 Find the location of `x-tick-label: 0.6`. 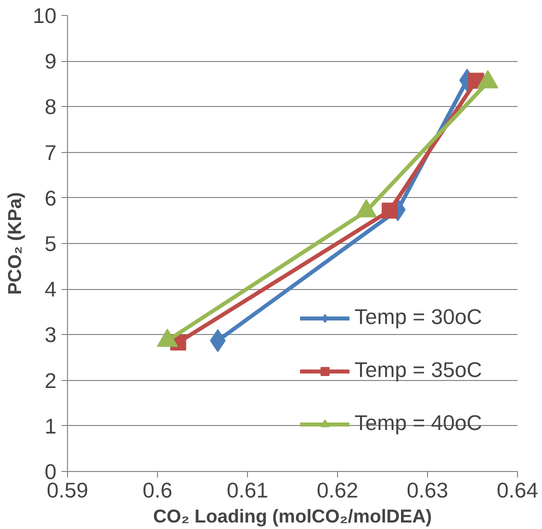

x-tick-label: 0.6 is located at coordinates (157, 490).